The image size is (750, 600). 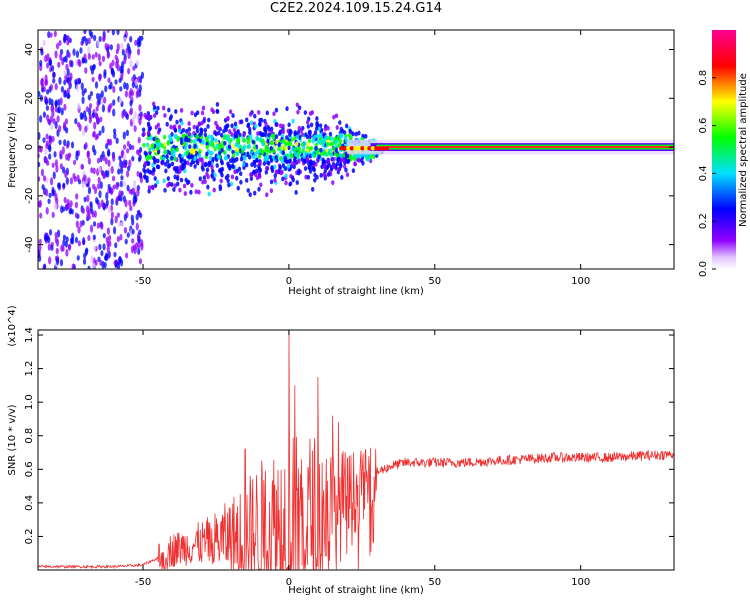 What do you see at coordinates (434, 281) in the screenshot?
I see `x-tick-label: 50` at bounding box center [434, 281].